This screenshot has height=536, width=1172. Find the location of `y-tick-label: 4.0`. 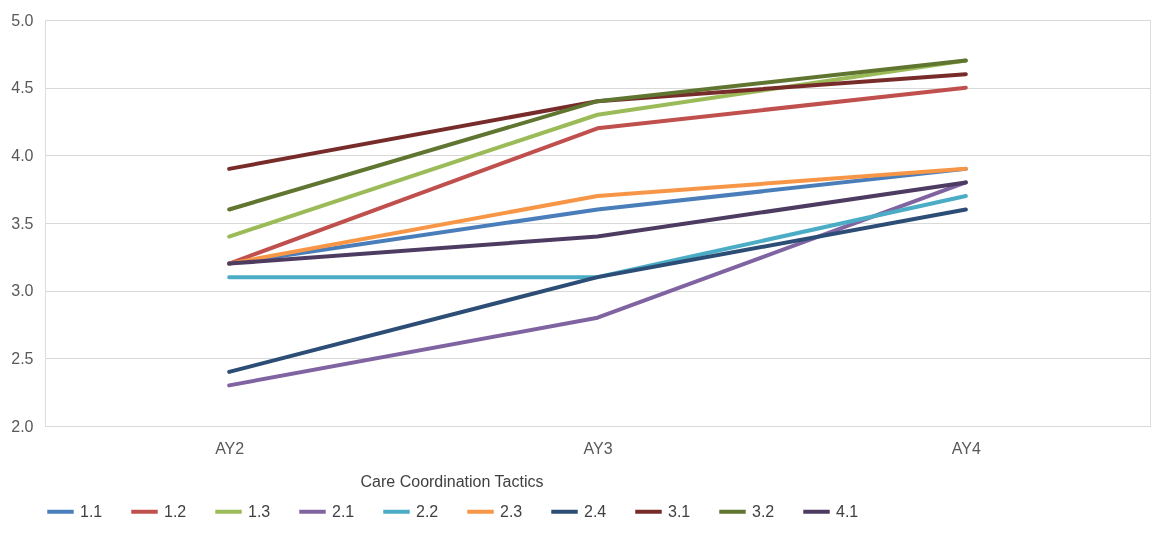

y-tick-label: 4.0 is located at coordinates (22, 155).